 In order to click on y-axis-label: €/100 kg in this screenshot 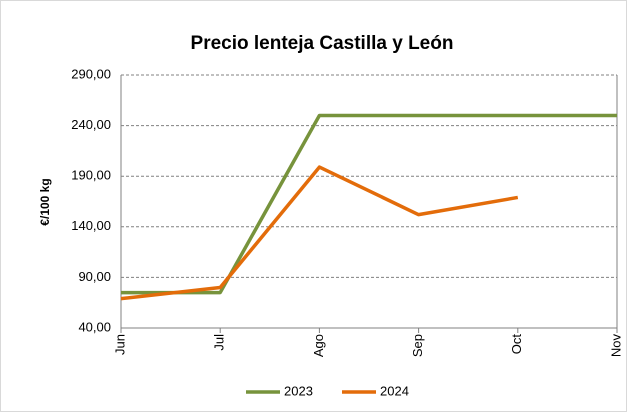, I will do `click(45, 201)`.